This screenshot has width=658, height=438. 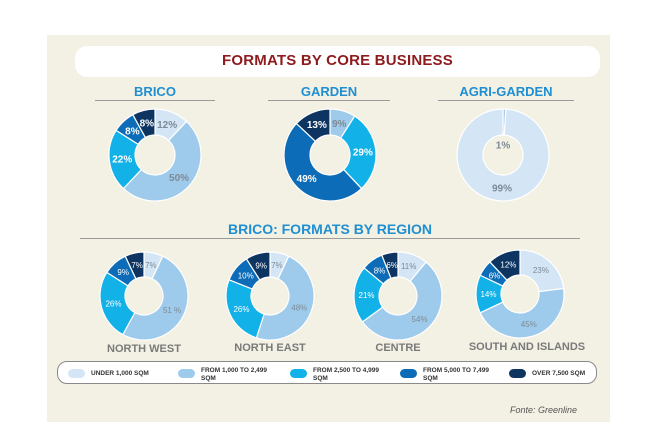 I want to click on region-label-centre: CENTRE, so click(x=398, y=348).